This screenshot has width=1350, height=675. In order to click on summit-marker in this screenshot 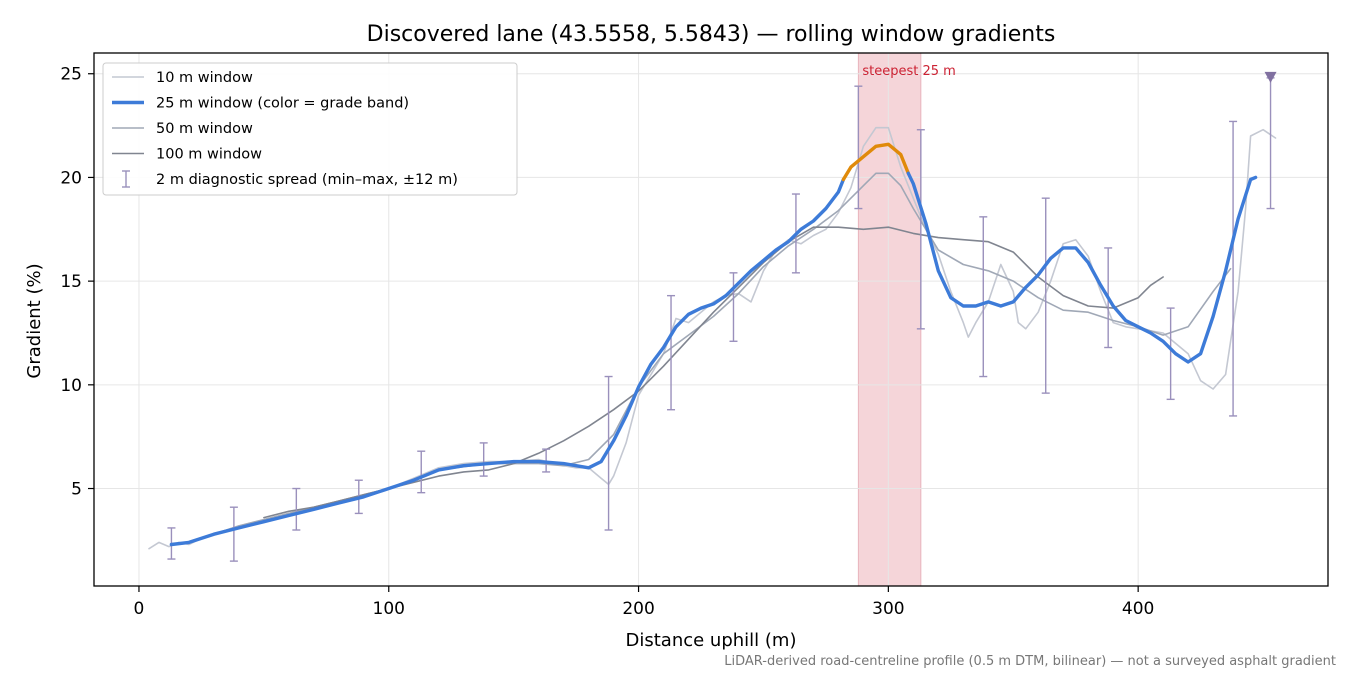, I will do `click(1270, 77)`.